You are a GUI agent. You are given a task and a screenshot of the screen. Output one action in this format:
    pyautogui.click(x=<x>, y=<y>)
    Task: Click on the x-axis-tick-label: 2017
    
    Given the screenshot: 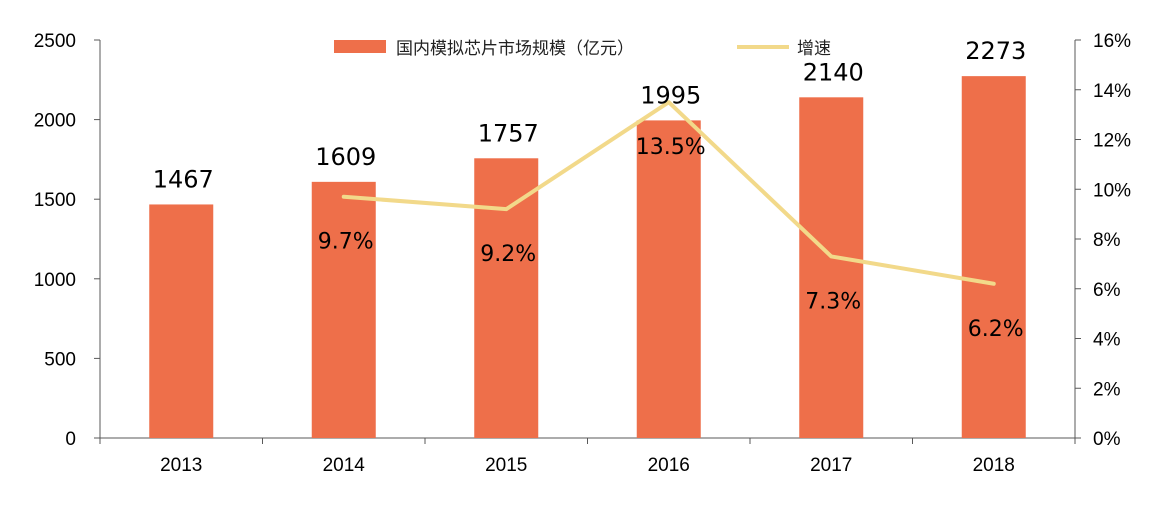 What is the action you would take?
    pyautogui.click(x=831, y=465)
    